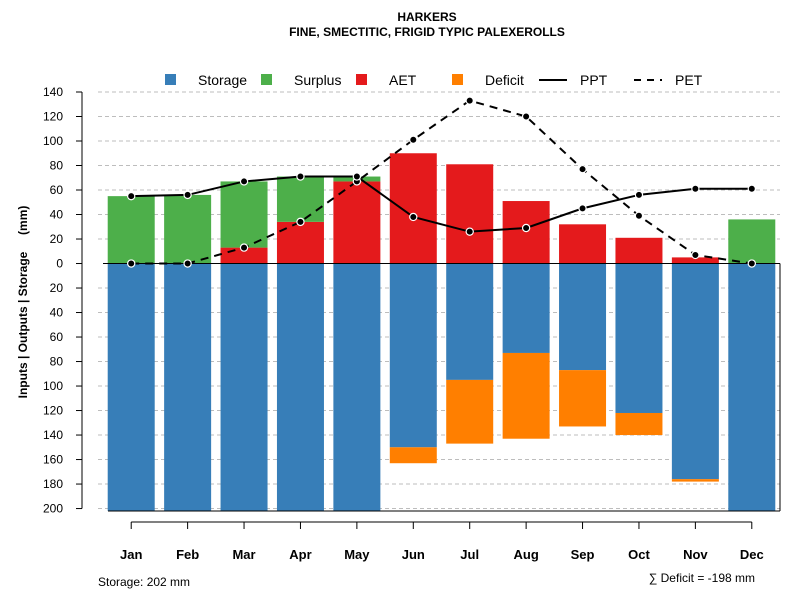  Describe the element at coordinates (403, 80) in the screenshot. I see `legend-label: AET` at that location.